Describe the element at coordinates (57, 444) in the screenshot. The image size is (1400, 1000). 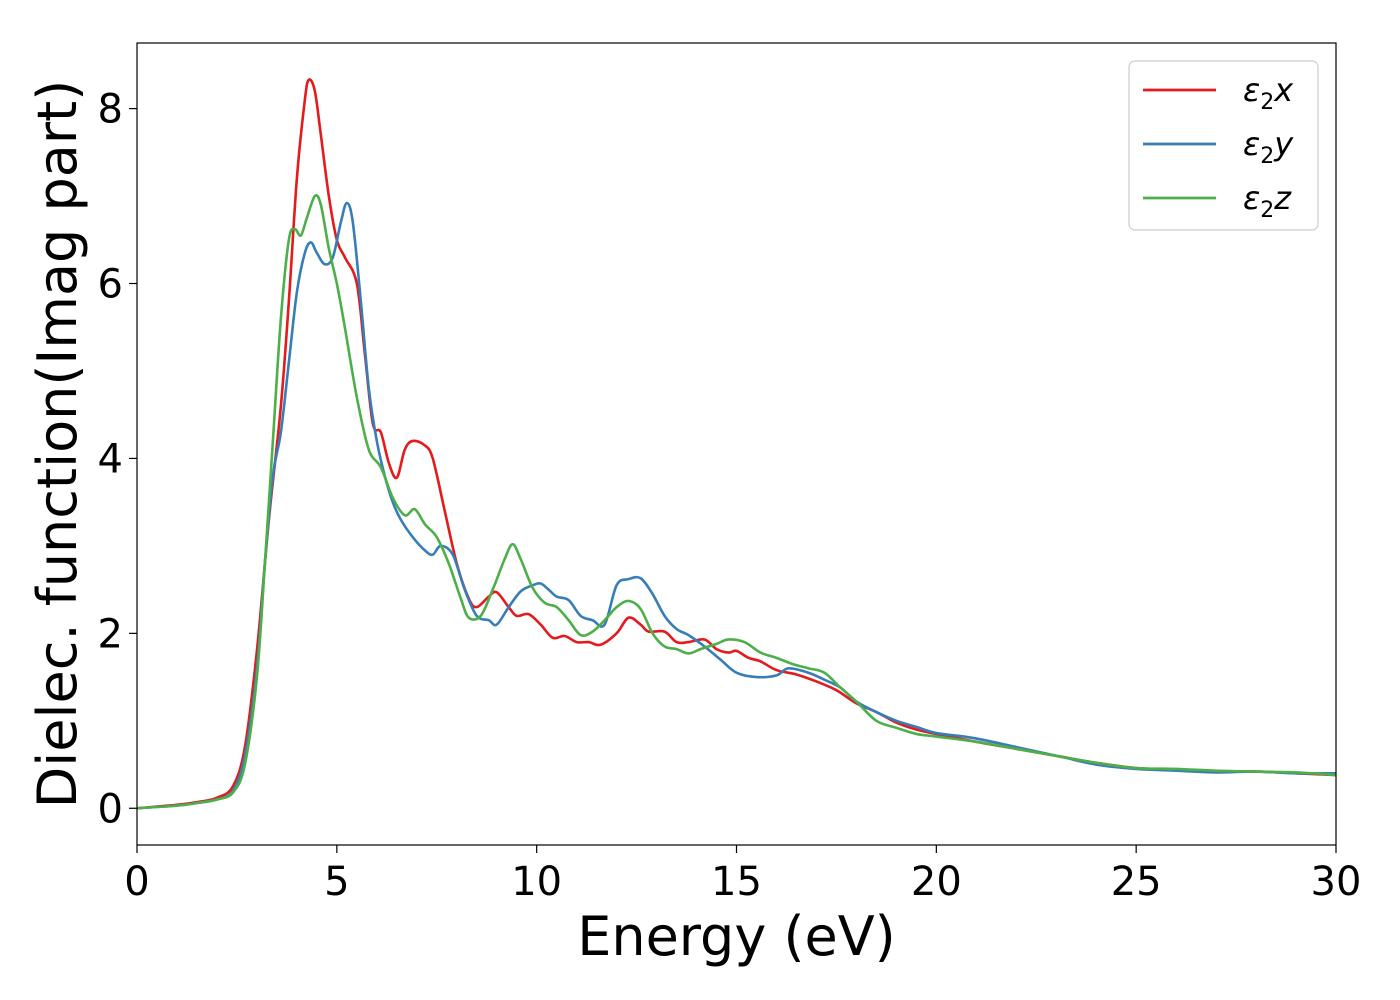
I see `y-axis-title: Dielec. function(Imag part)` at that location.